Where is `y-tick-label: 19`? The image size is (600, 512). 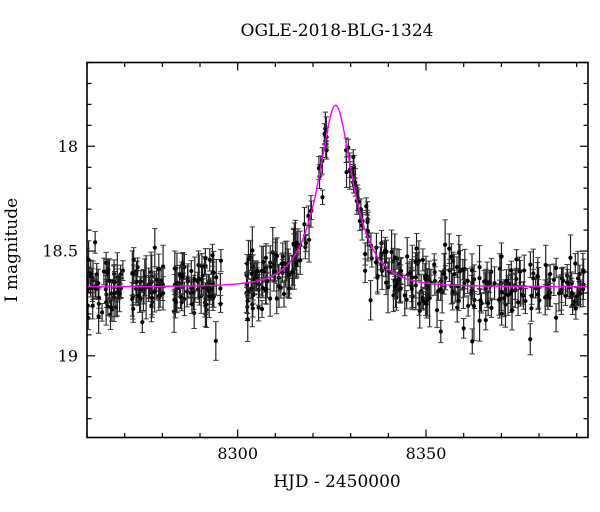
y-tick-label: 19 is located at coordinates (68, 355).